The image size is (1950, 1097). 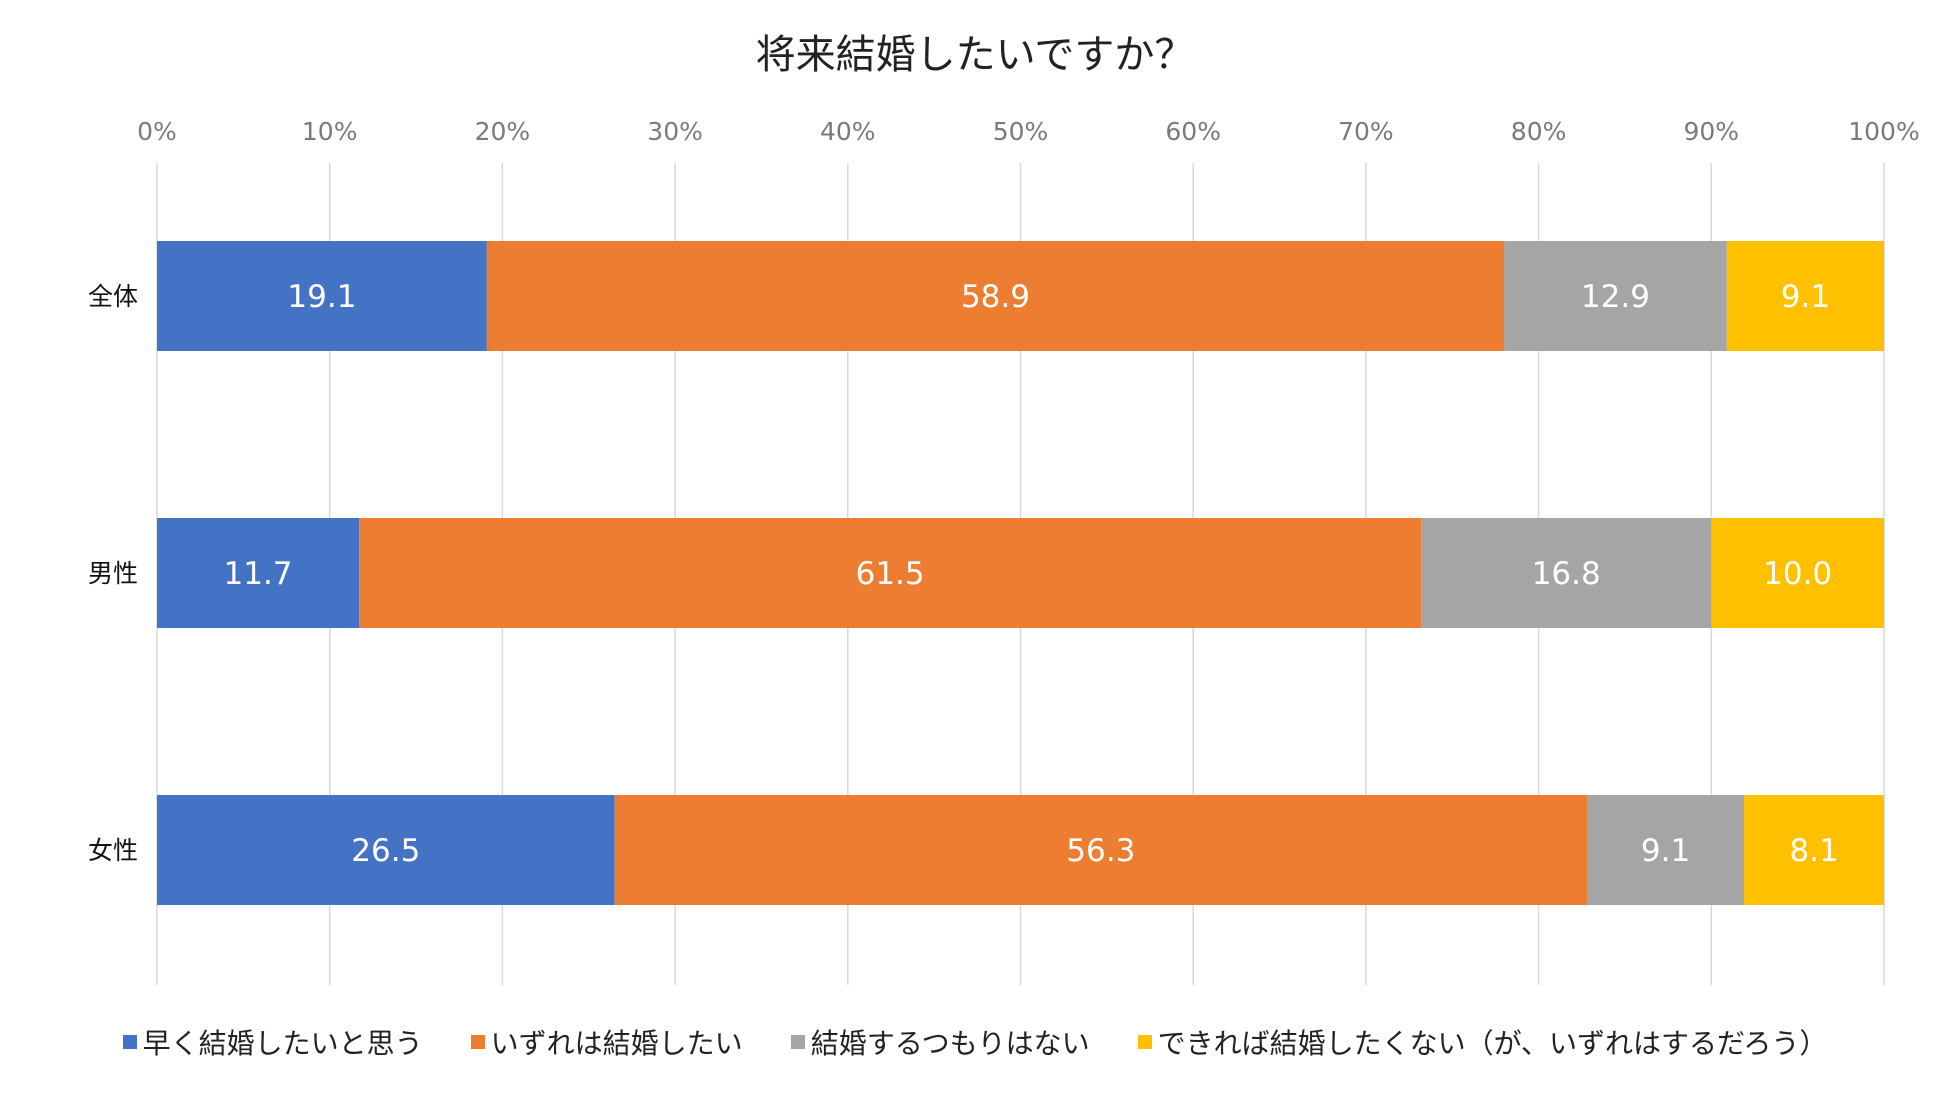 I want to click on legend-label: 結婚するつもりはない, so click(x=950, y=1043).